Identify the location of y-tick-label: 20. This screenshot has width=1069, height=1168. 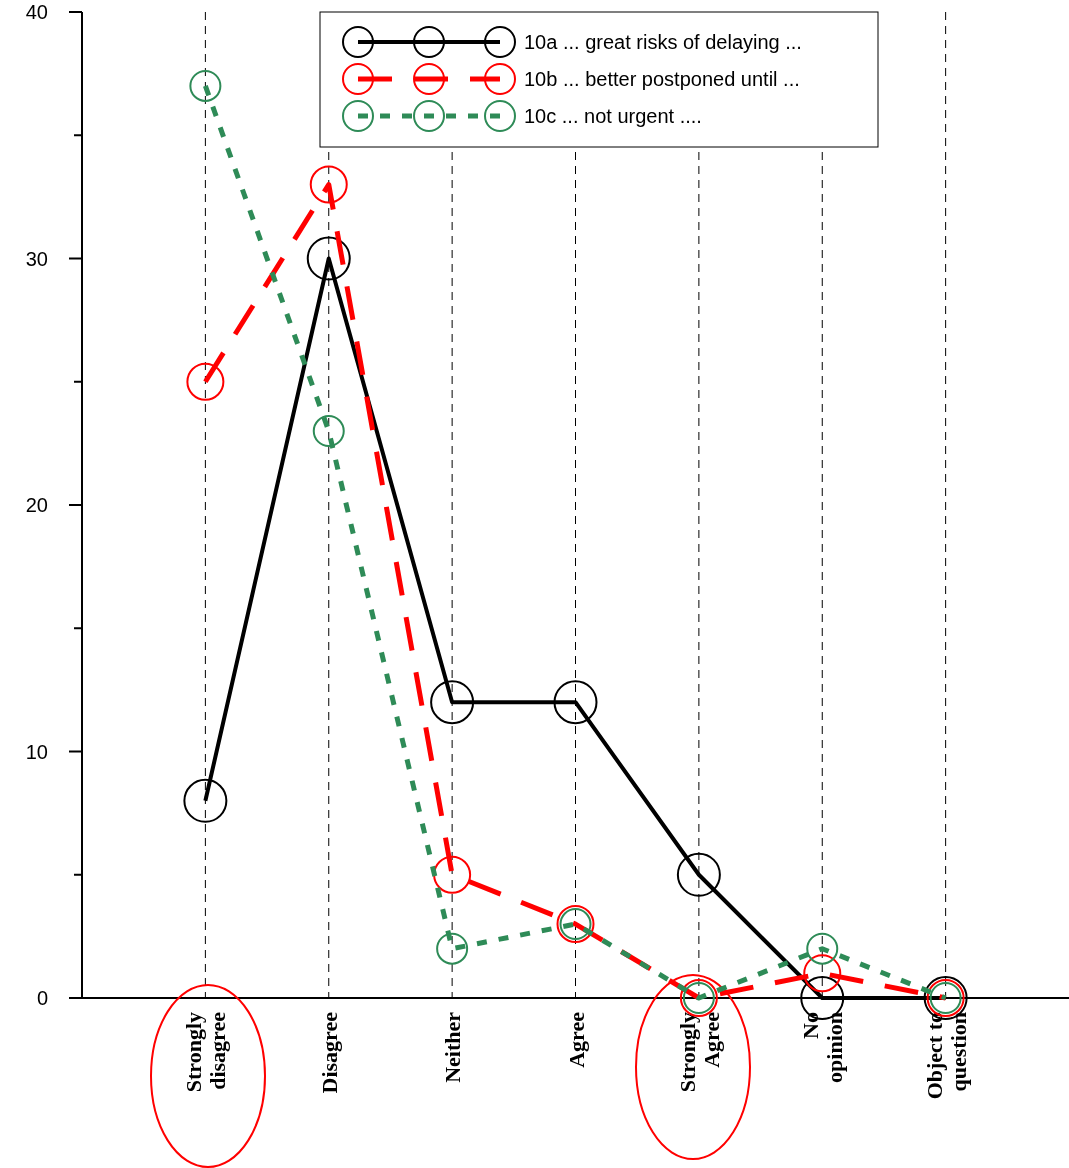
(36, 505).